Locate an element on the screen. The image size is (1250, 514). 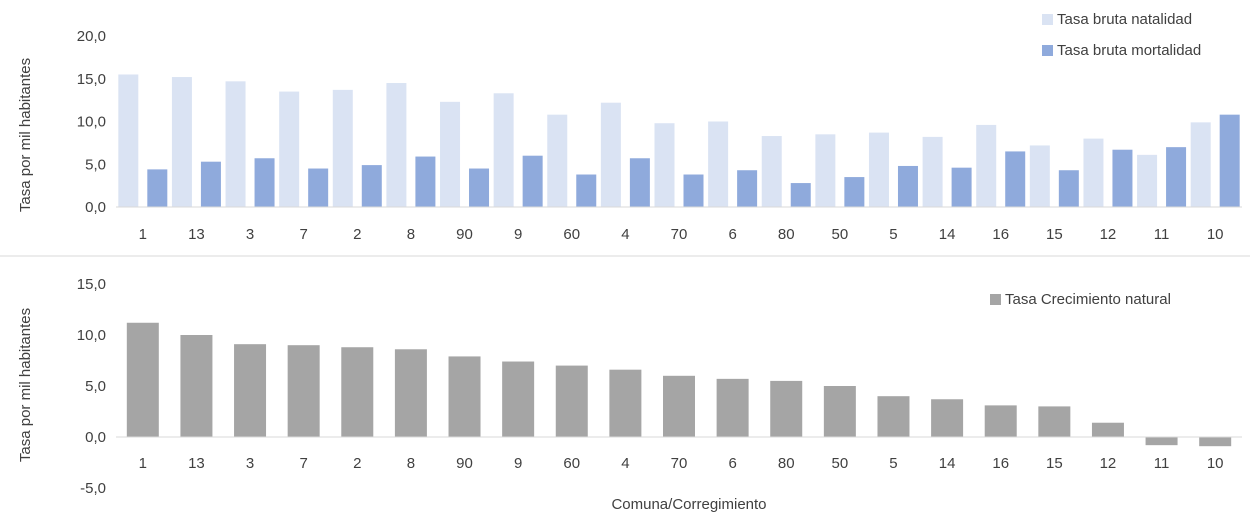
y-tick-label: 0,0 is located at coordinates (95, 207).